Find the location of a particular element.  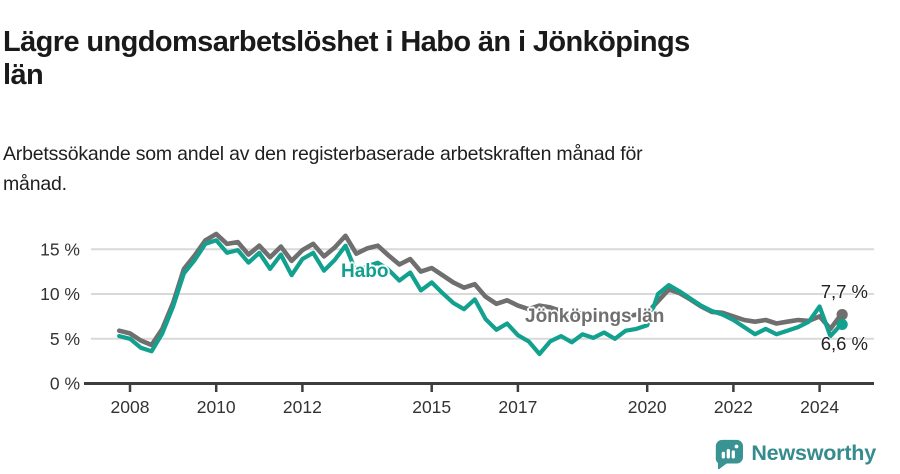

end-value-label-jonkopings-lan: 7,7 % is located at coordinates (844, 291).